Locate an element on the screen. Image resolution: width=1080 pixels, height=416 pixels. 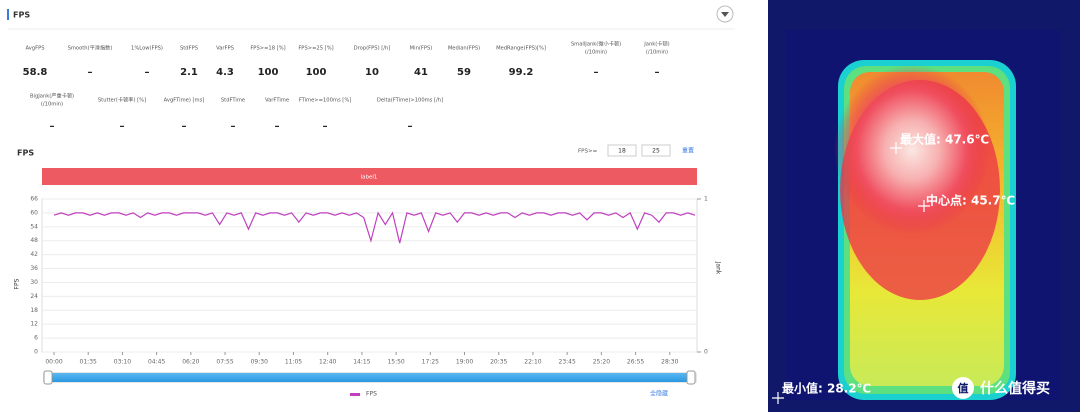
stat-label: MedRange(FPS)[%] is located at coordinates (521, 49).